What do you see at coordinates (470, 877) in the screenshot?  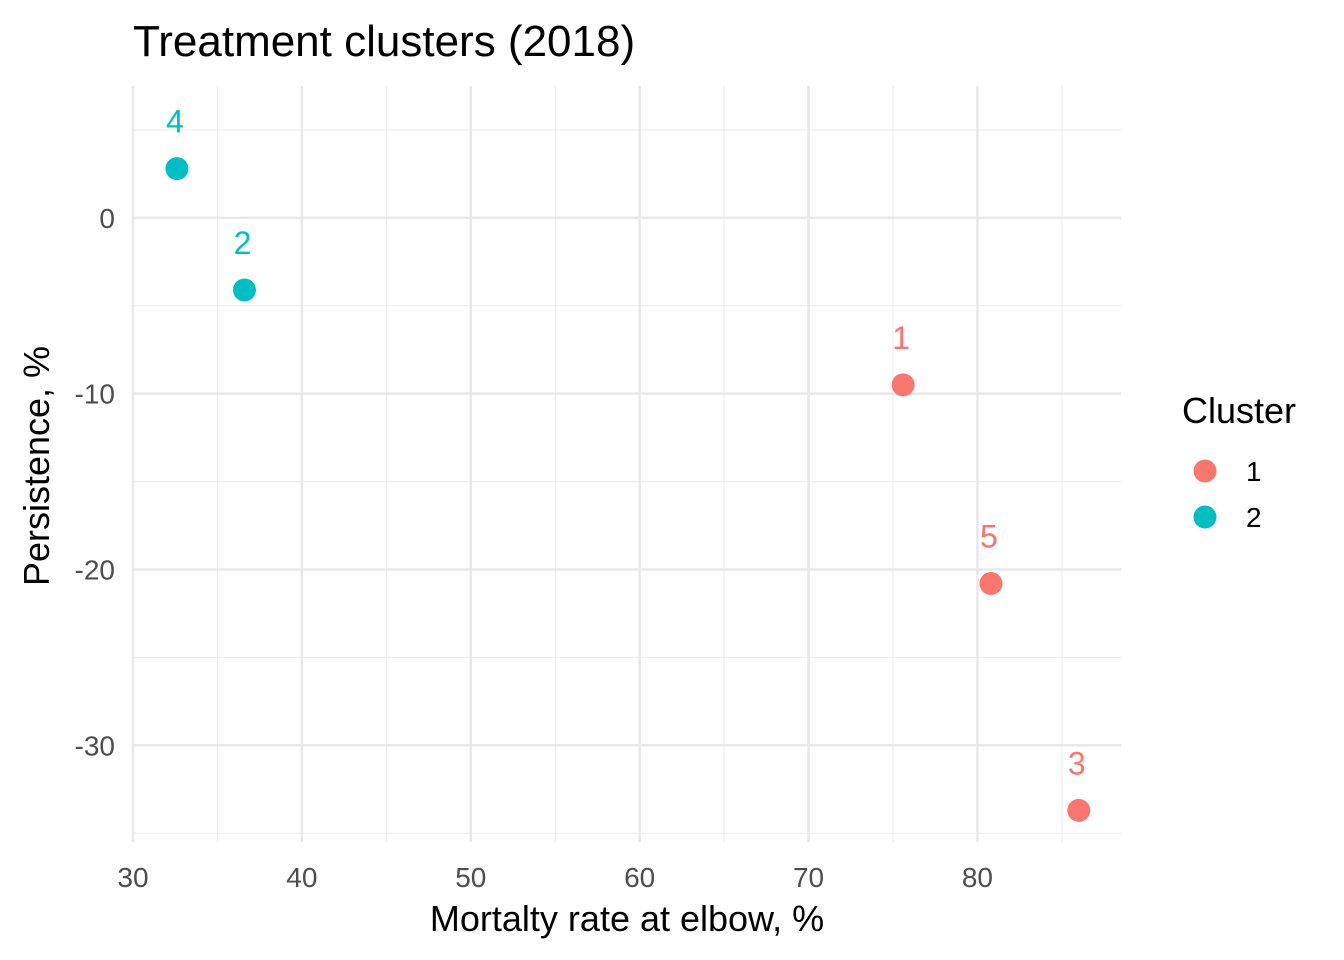 I see `x-tick-label: 50` at bounding box center [470, 877].